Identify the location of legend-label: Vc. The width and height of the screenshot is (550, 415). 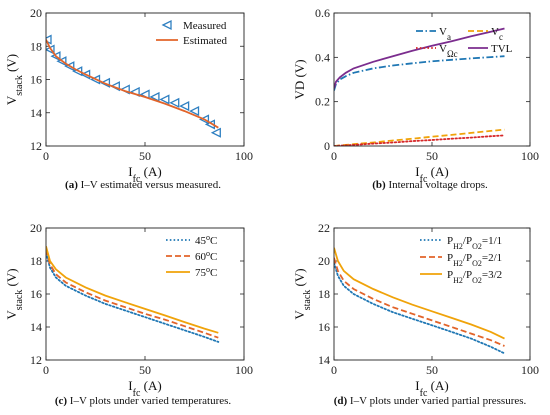
(497, 34).